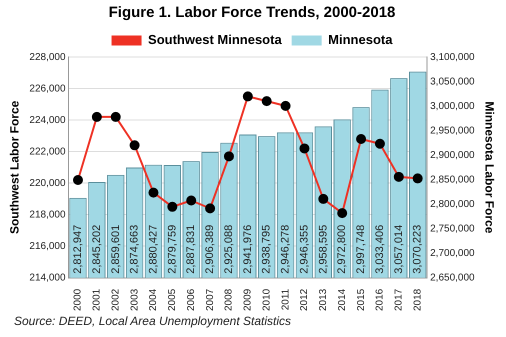 The width and height of the screenshot is (506, 337). I want to click on chart-title: Figure 1. Labor Force Trends, 2000-2018, so click(252, 13).